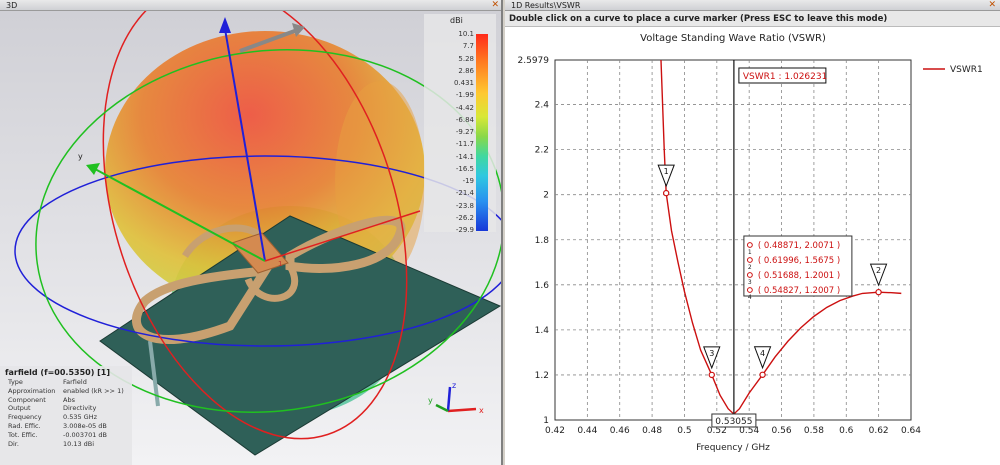  What do you see at coordinates (733, 448) in the screenshot?
I see `x-axis-label: Frequency / GHz` at bounding box center [733, 448].